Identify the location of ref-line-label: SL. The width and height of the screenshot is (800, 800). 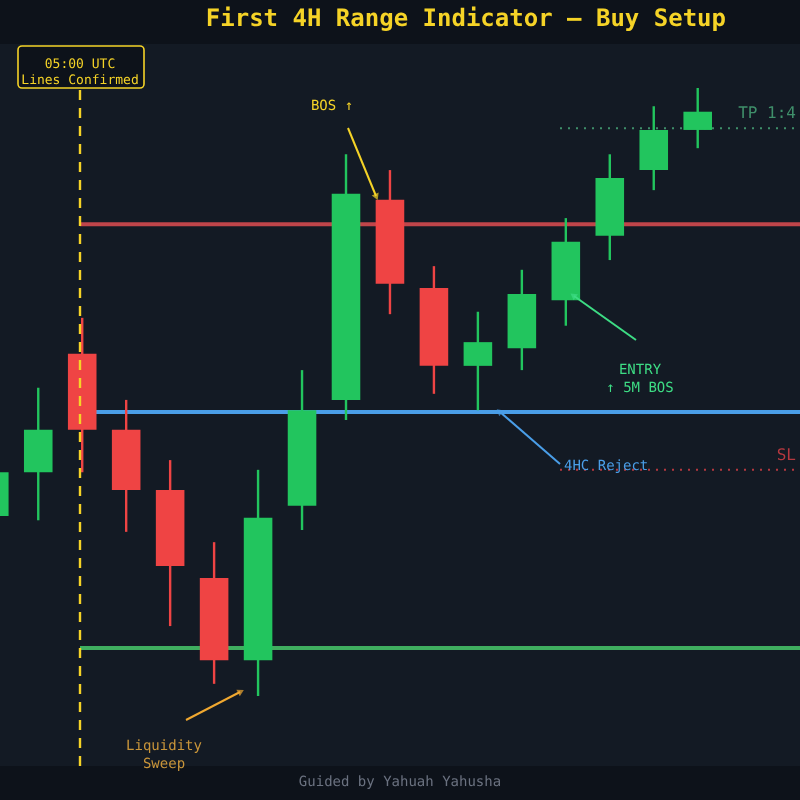
(786, 454).